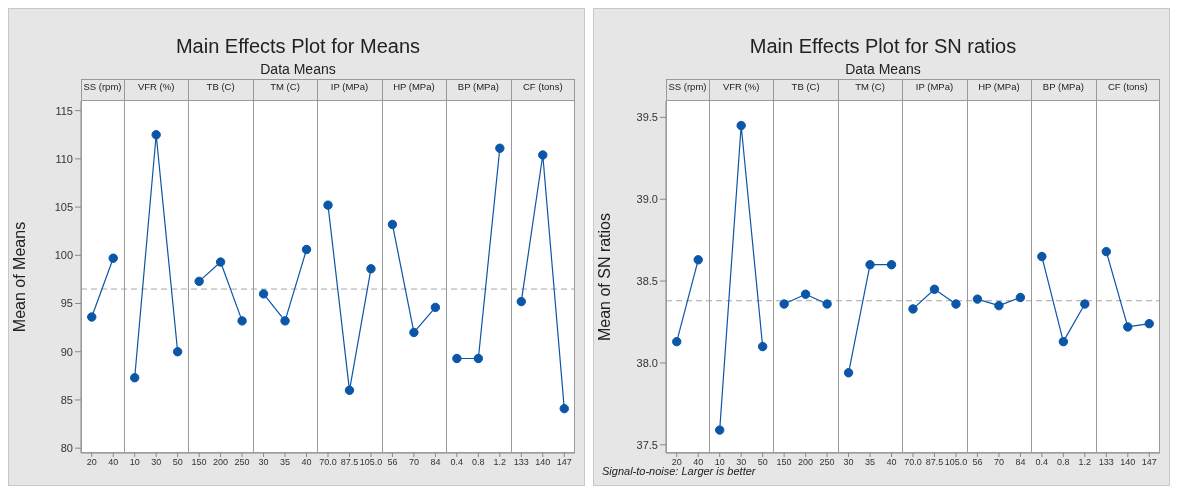  I want to click on x-tick-label: 250, so click(242, 462).